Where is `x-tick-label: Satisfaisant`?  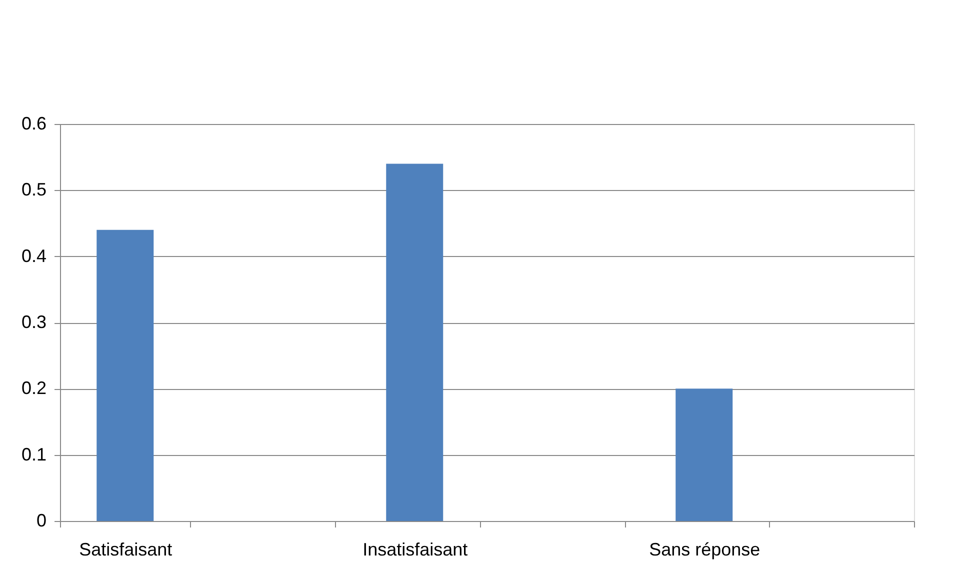 x-tick-label: Satisfaisant is located at coordinates (125, 550).